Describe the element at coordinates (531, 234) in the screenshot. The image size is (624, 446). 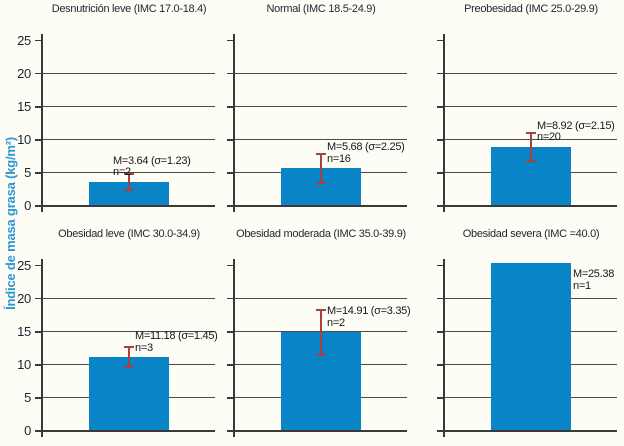
I see `panel-title: Obesidad severa (IMC =40.0)` at that location.